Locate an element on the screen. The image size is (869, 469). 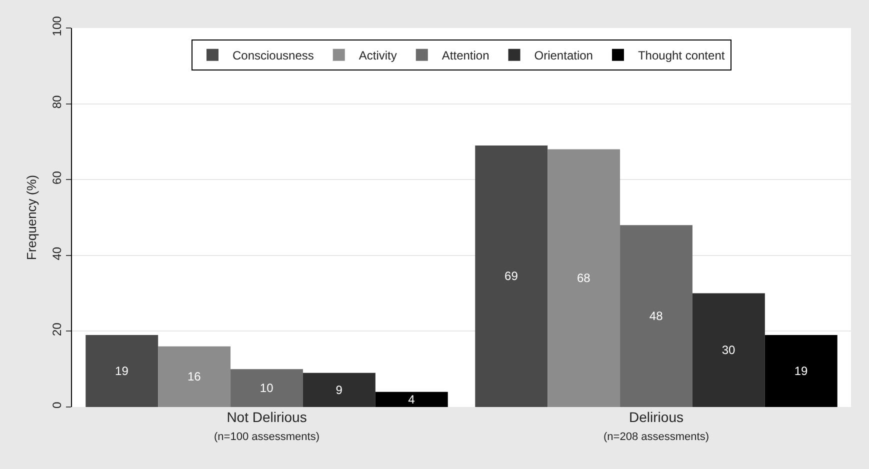
y-tick-label: 40 is located at coordinates (57, 253).